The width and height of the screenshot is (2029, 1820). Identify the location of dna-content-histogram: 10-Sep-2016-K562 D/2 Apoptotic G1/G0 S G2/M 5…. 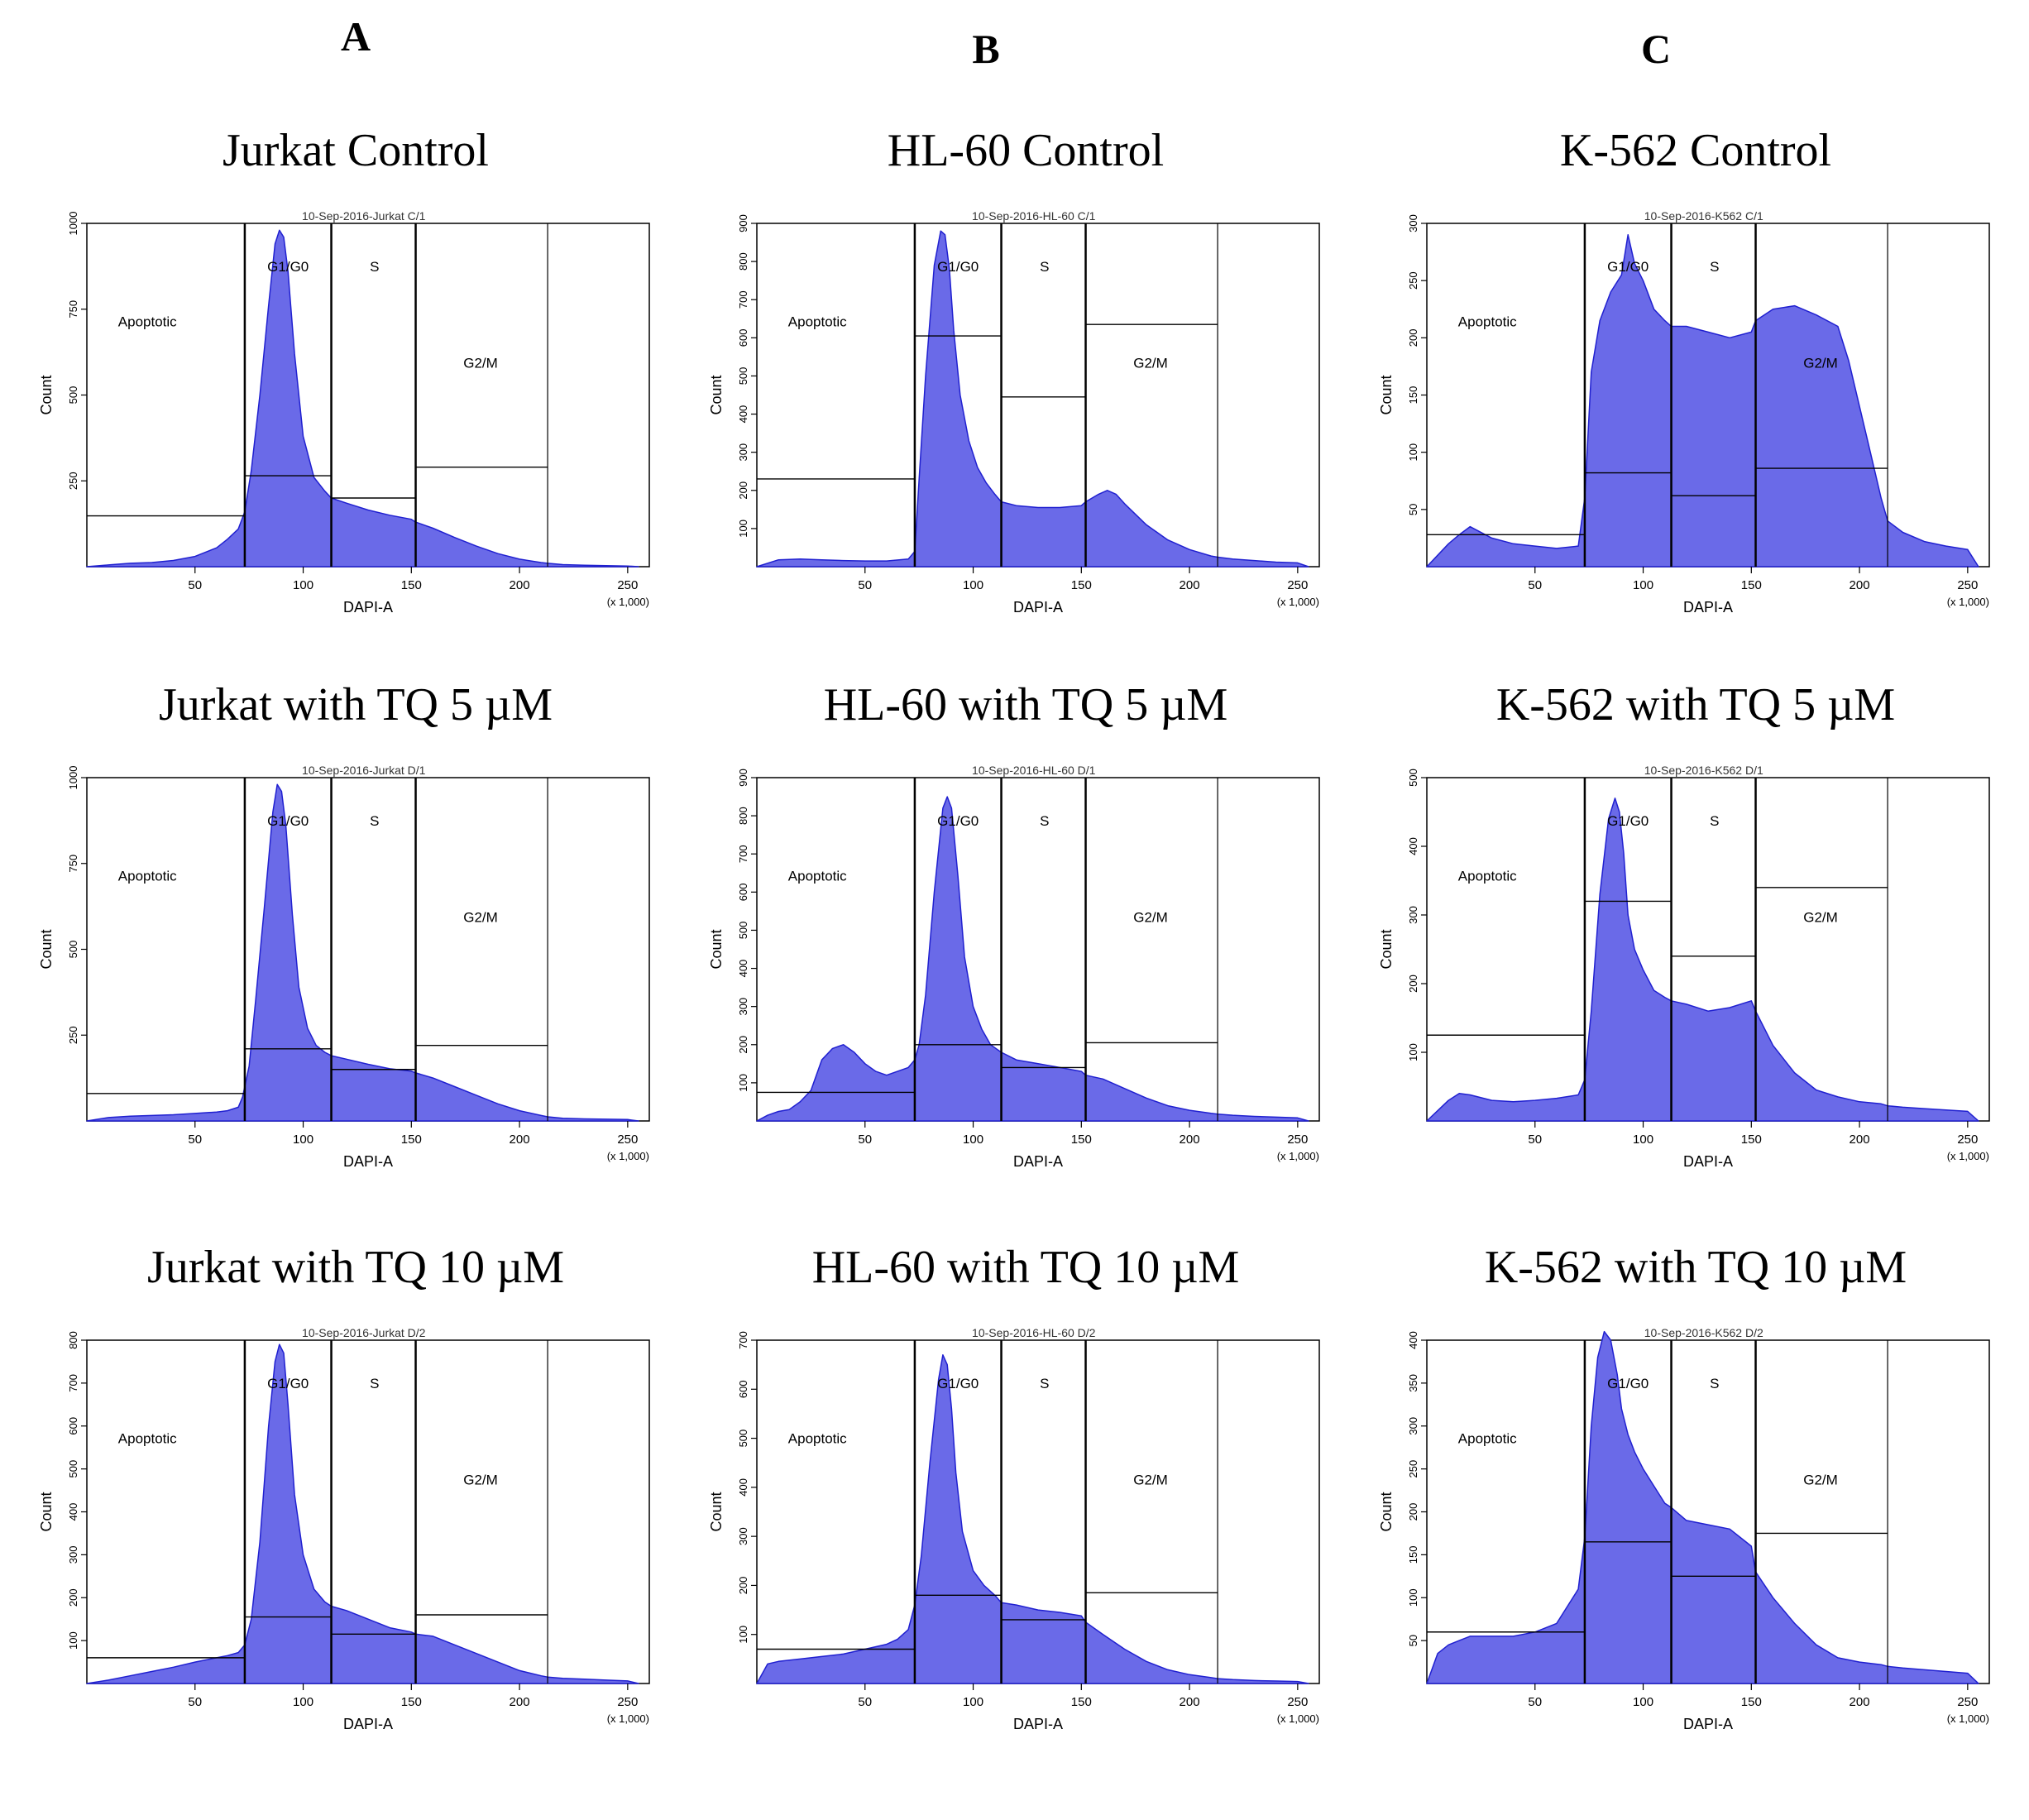
(1684, 1529).